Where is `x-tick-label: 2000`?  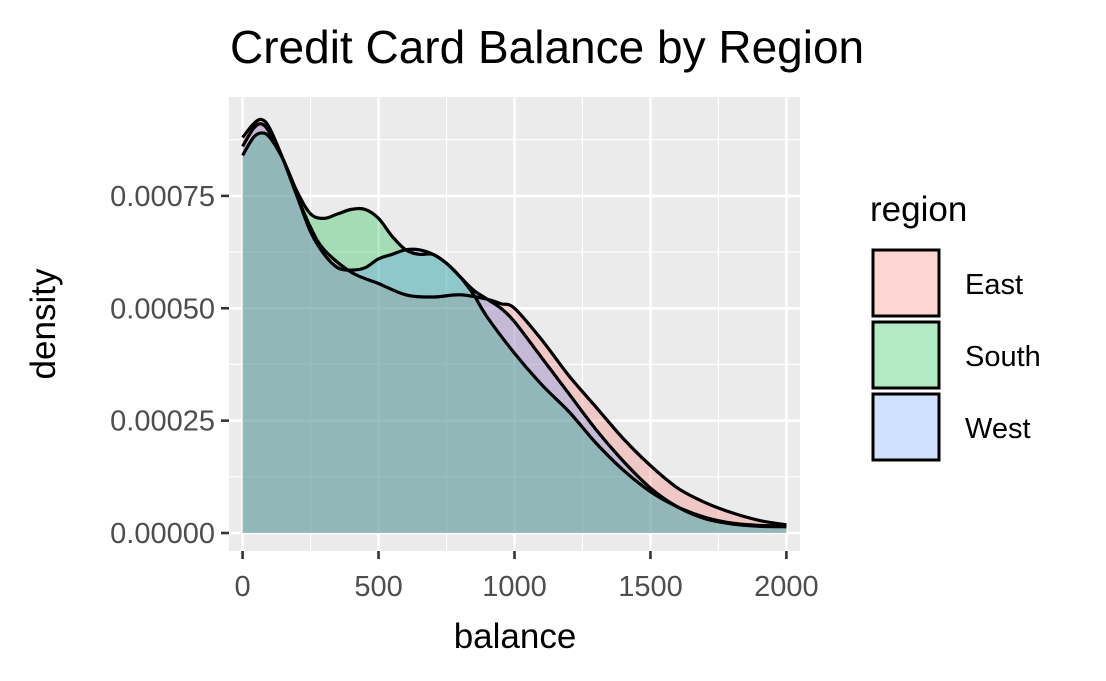
x-tick-label: 2000 is located at coordinates (786, 587).